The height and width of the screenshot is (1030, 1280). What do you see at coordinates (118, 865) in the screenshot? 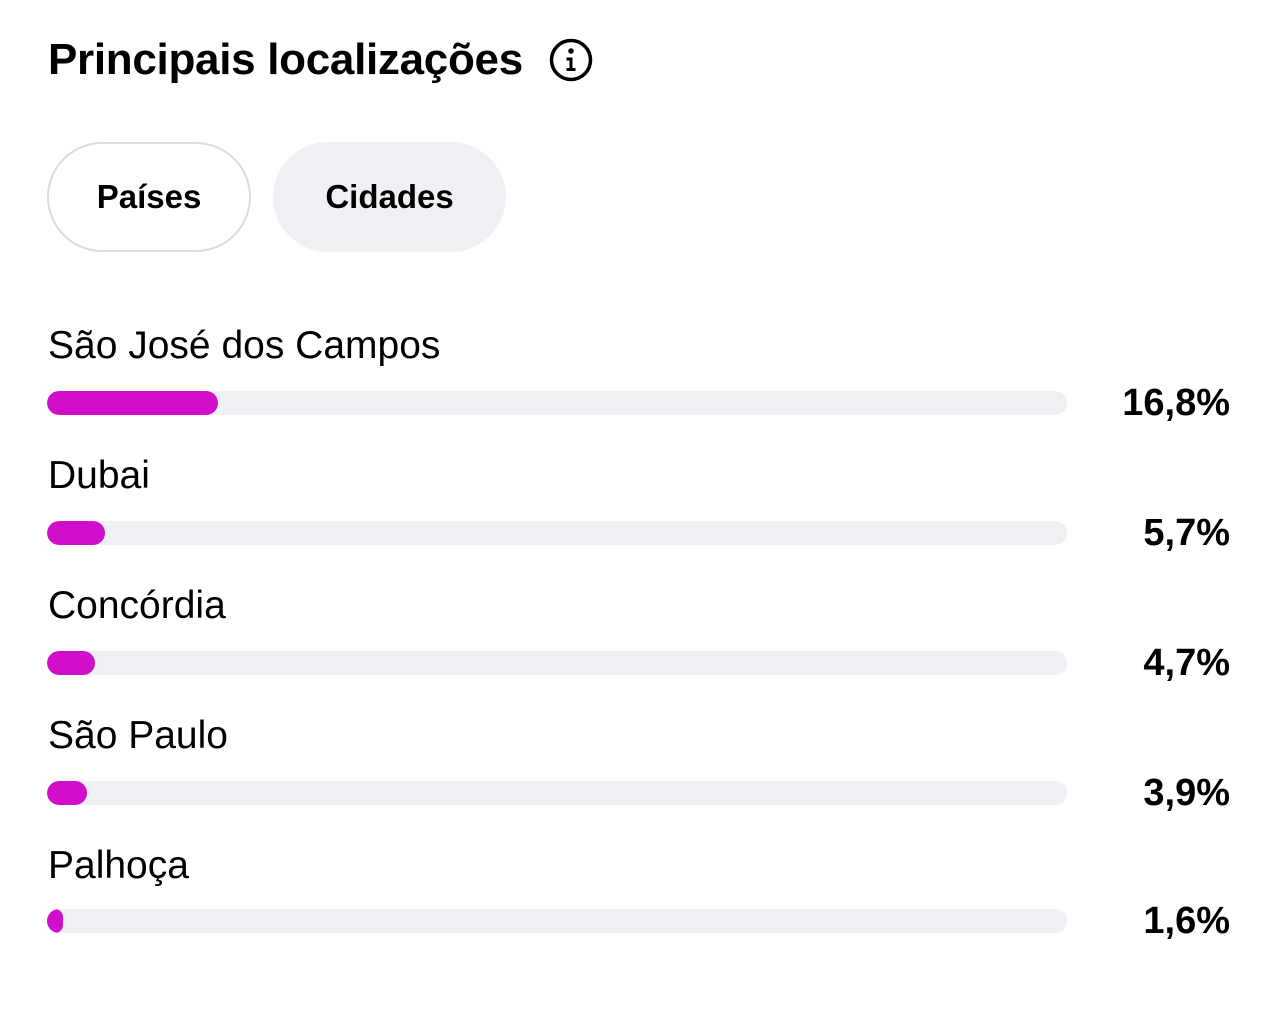
I see `location-name: Palhoça` at bounding box center [118, 865].